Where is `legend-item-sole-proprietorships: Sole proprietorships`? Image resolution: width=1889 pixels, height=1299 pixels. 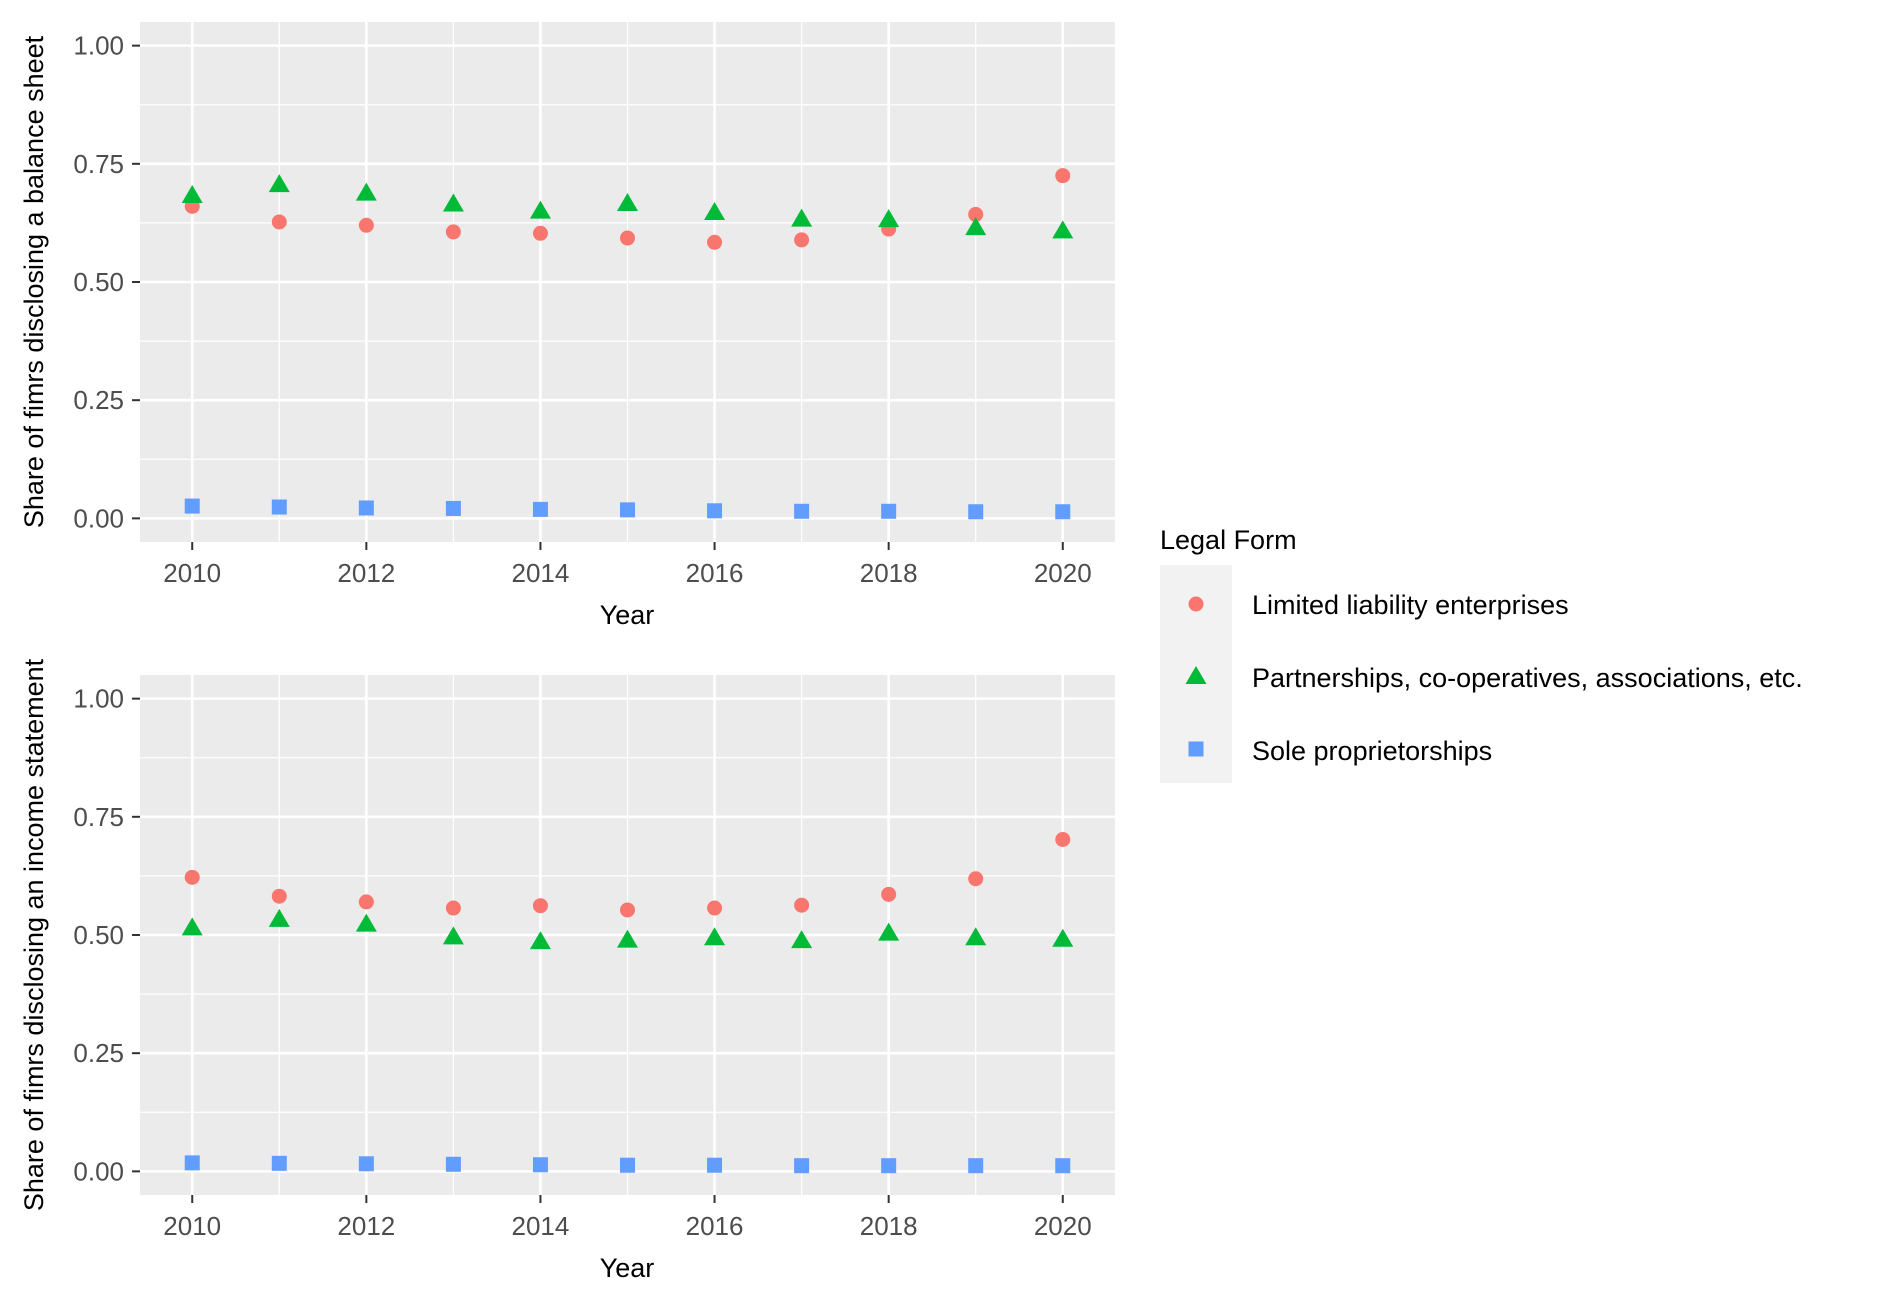 legend-item-sole-proprietorships: Sole proprietorships is located at coordinates (1340, 751).